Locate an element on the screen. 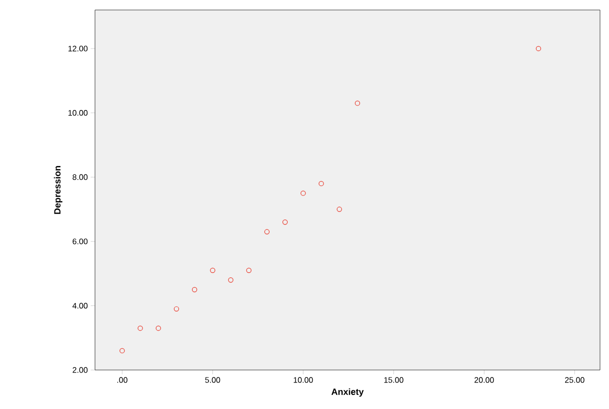  y-tick-label: 12.00 is located at coordinates (78, 49).